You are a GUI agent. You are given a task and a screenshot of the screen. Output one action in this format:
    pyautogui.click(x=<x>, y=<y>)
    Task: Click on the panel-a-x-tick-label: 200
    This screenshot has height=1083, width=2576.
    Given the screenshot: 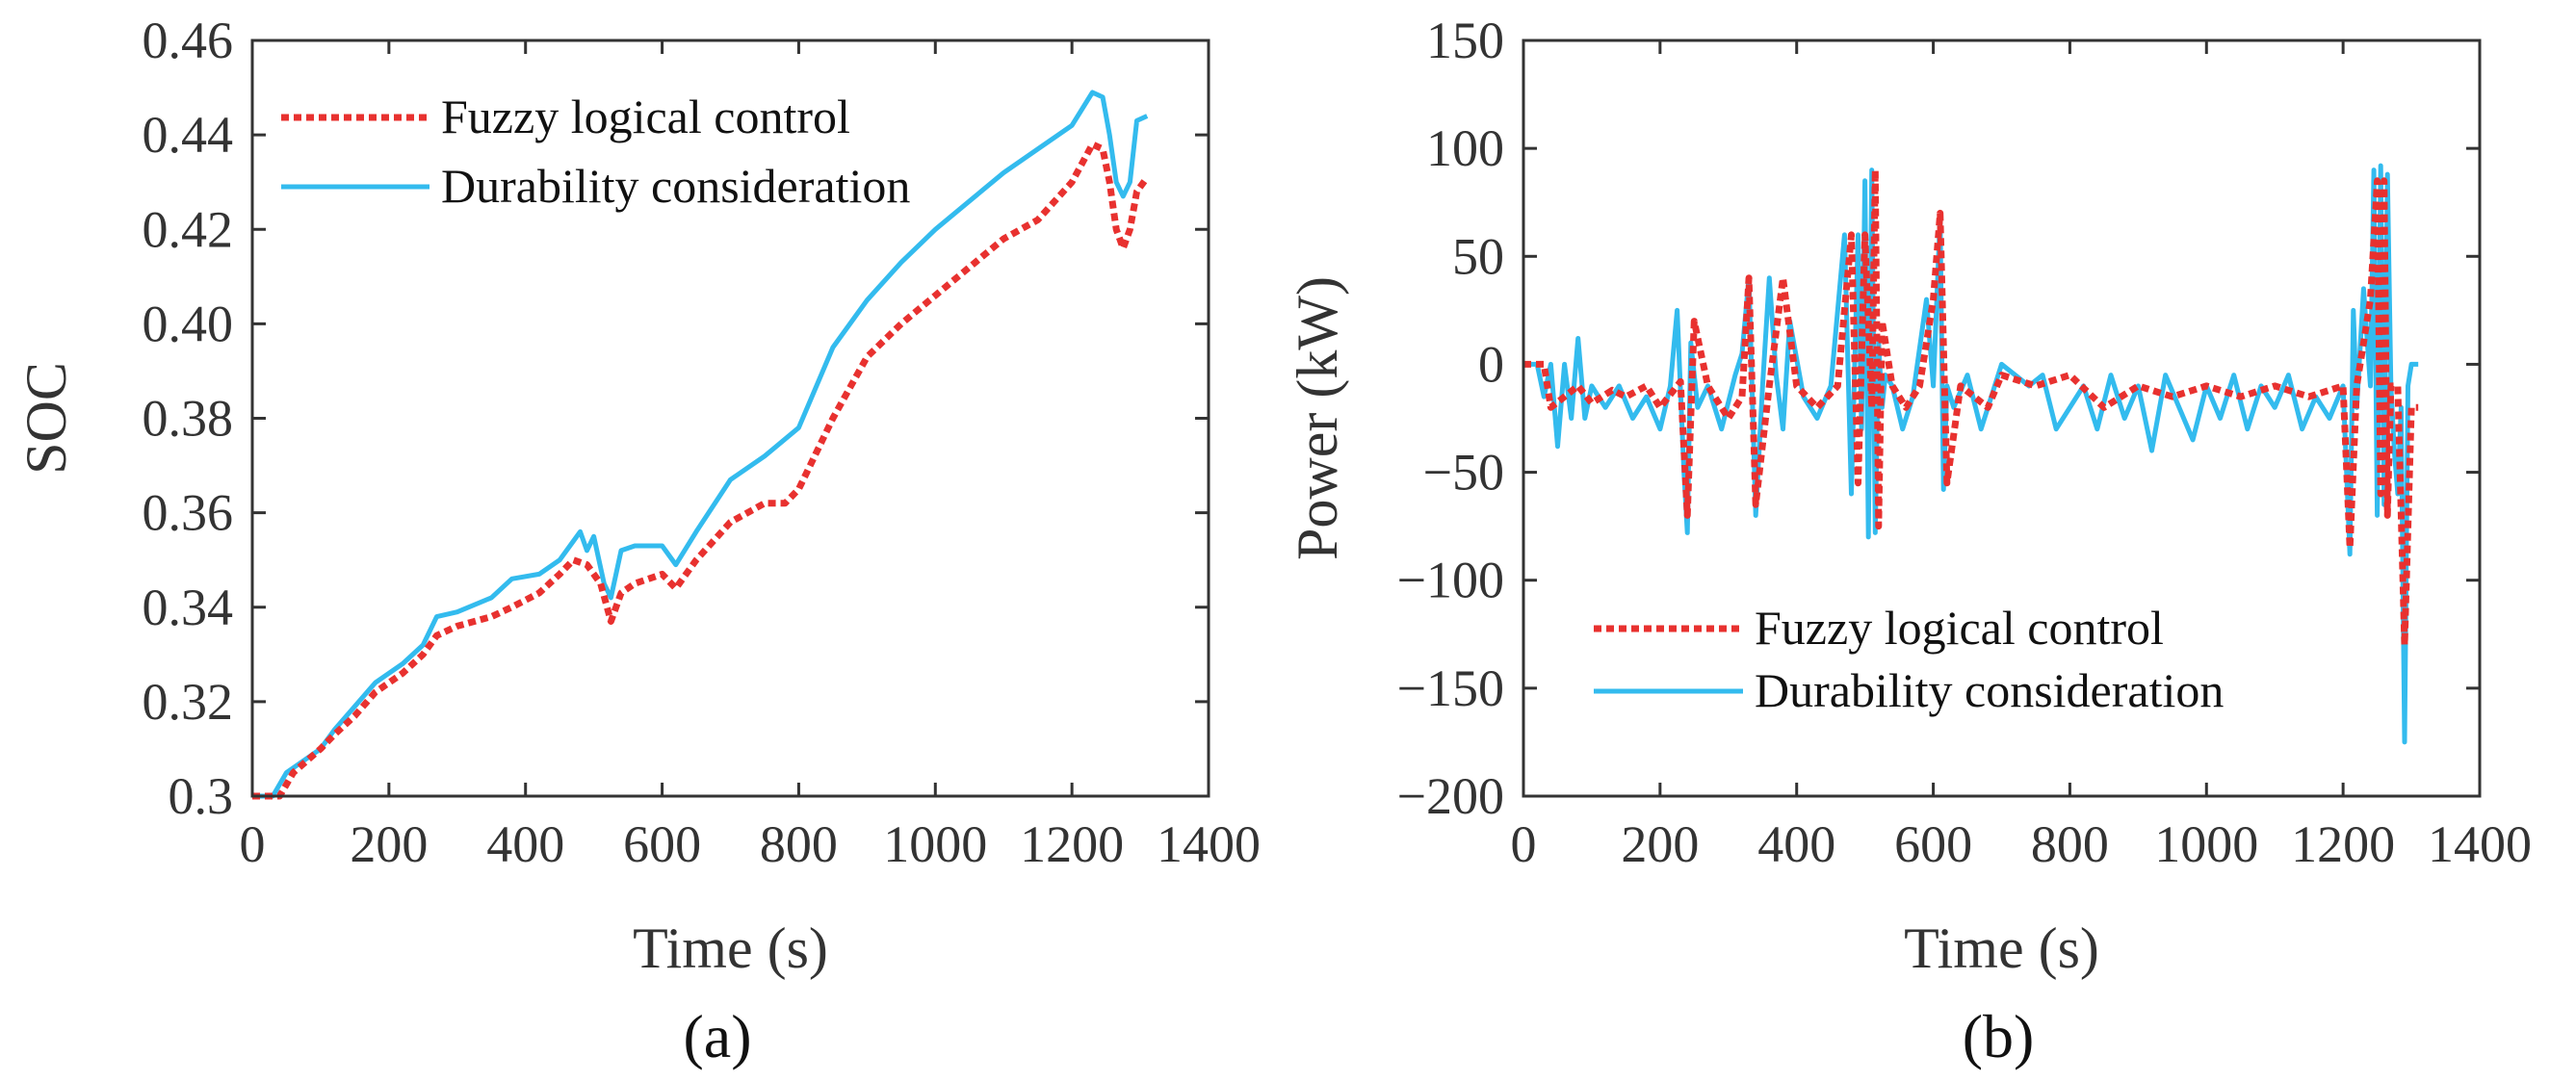 What is the action you would take?
    pyautogui.click(x=389, y=844)
    